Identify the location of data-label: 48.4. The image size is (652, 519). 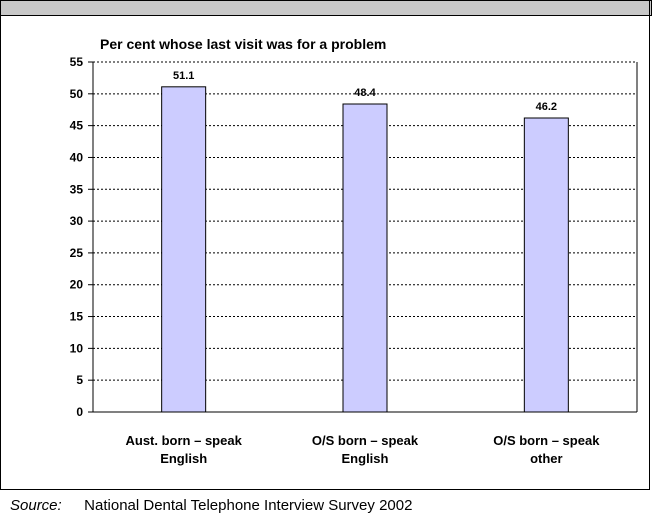
(365, 93).